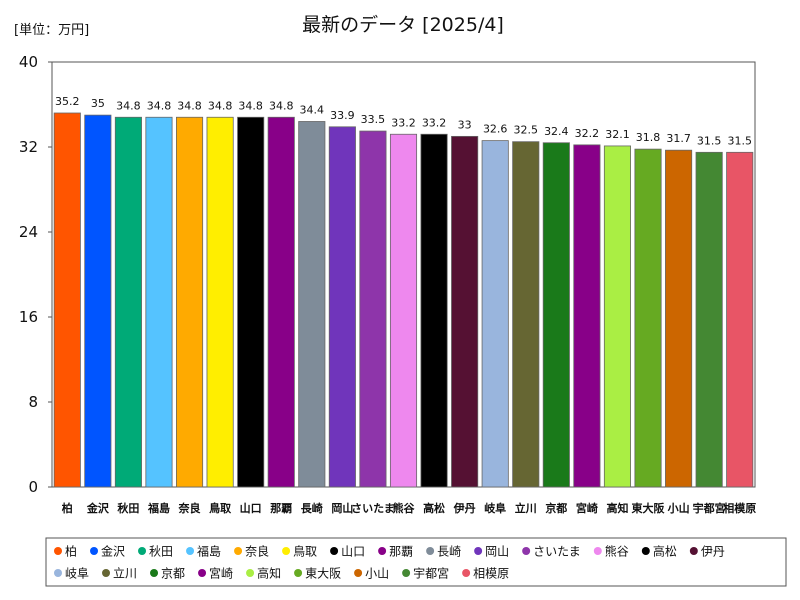  I want to click on data-label: 33.9, so click(342, 115).